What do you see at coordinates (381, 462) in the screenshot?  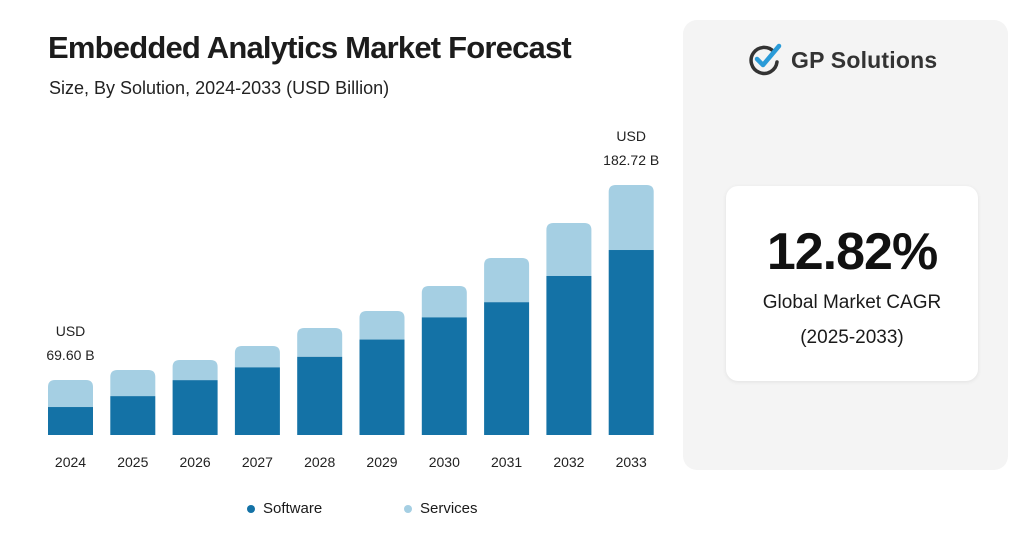 I see `x-tick-label: 2029` at bounding box center [381, 462].